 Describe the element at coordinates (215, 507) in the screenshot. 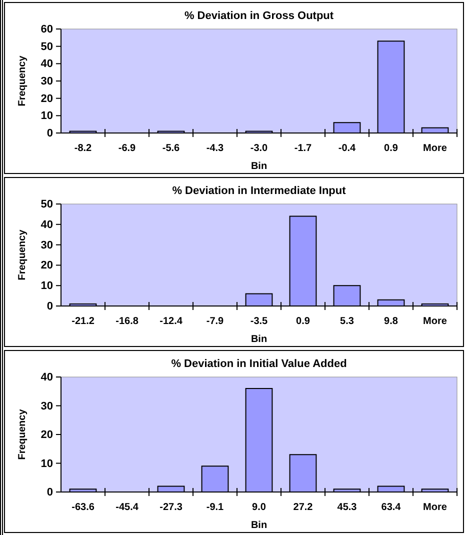

I see `x-tick-label: -9.1` at that location.